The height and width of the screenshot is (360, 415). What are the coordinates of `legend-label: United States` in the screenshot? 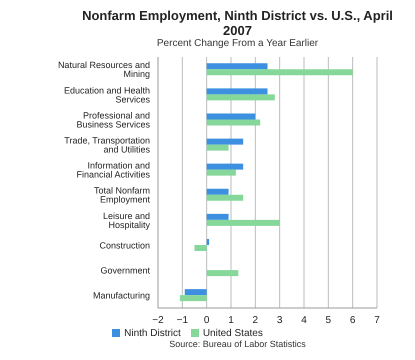 It's located at (232, 333).